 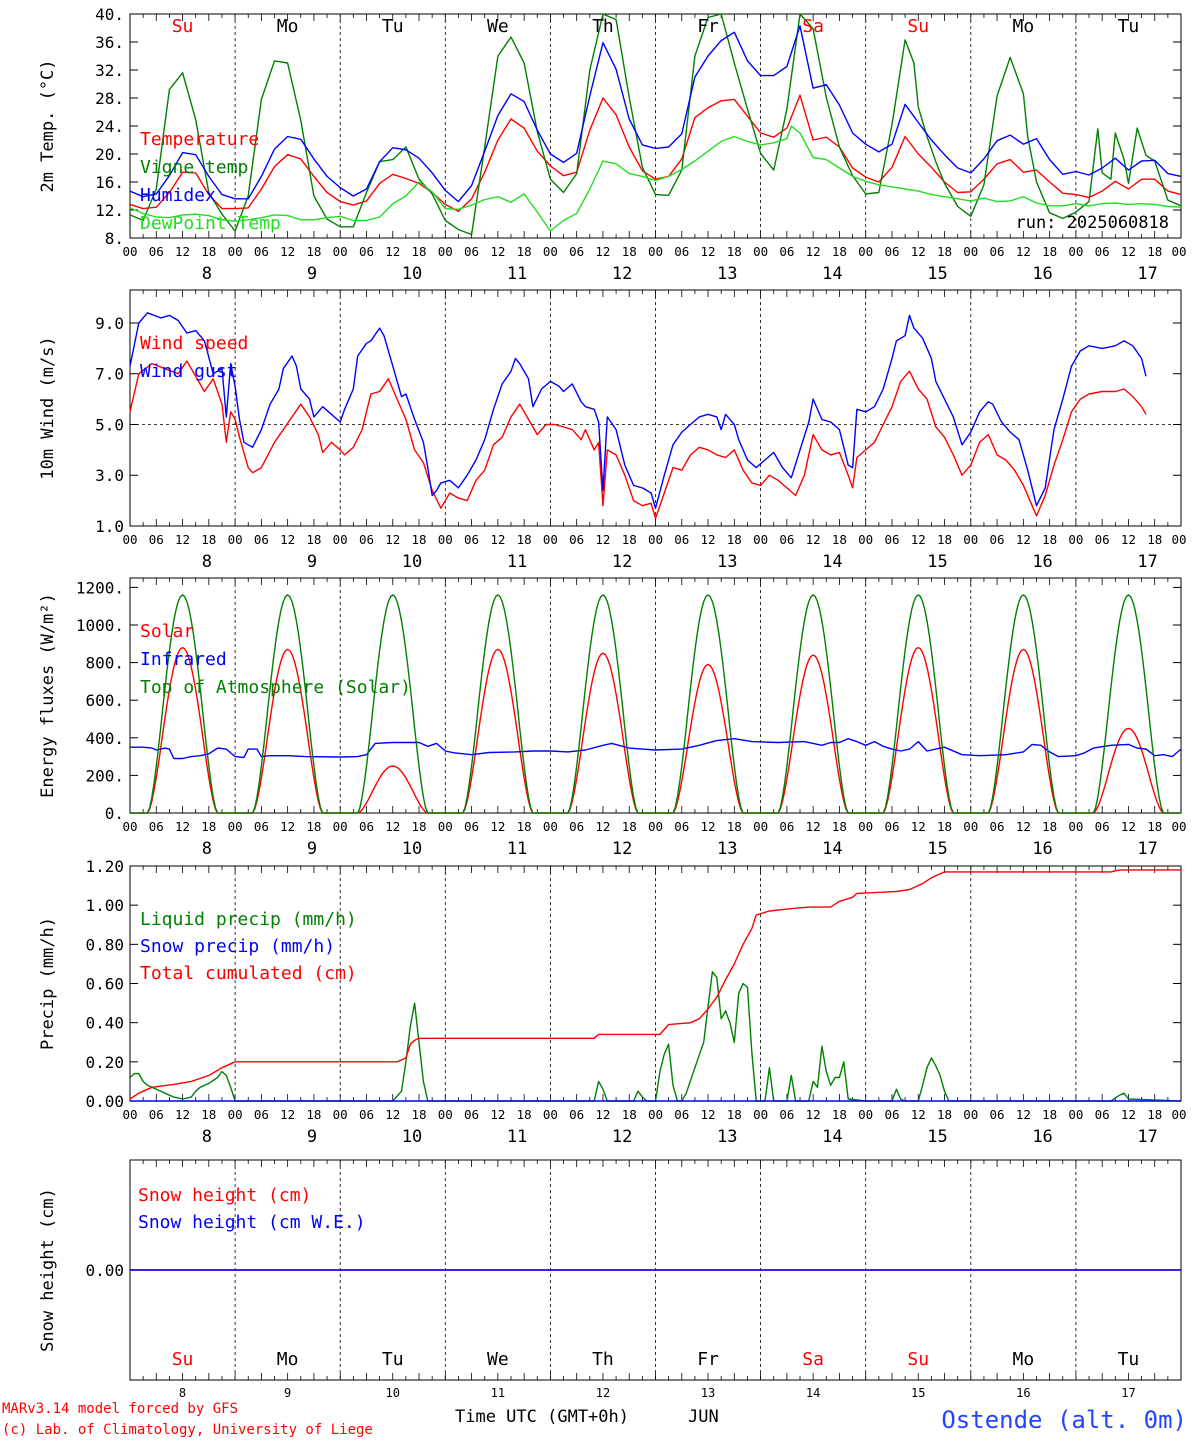 What do you see at coordinates (603, 26) in the screenshot?
I see `weekday-label: Th` at bounding box center [603, 26].